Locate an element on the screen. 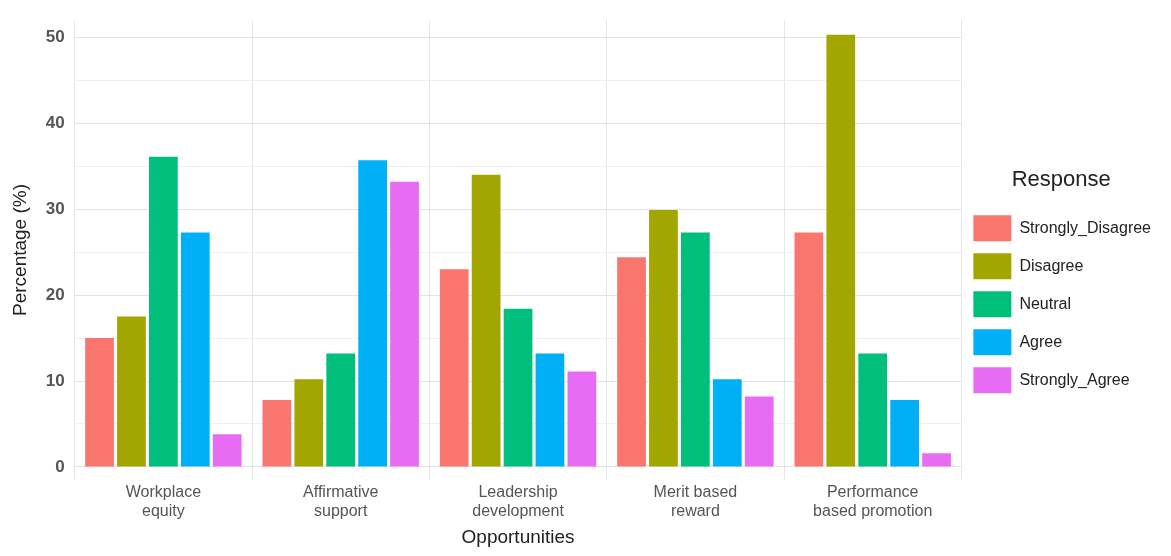 The height and width of the screenshot is (556, 1171). x-tick-label: Leadership development is located at coordinates (518, 501).